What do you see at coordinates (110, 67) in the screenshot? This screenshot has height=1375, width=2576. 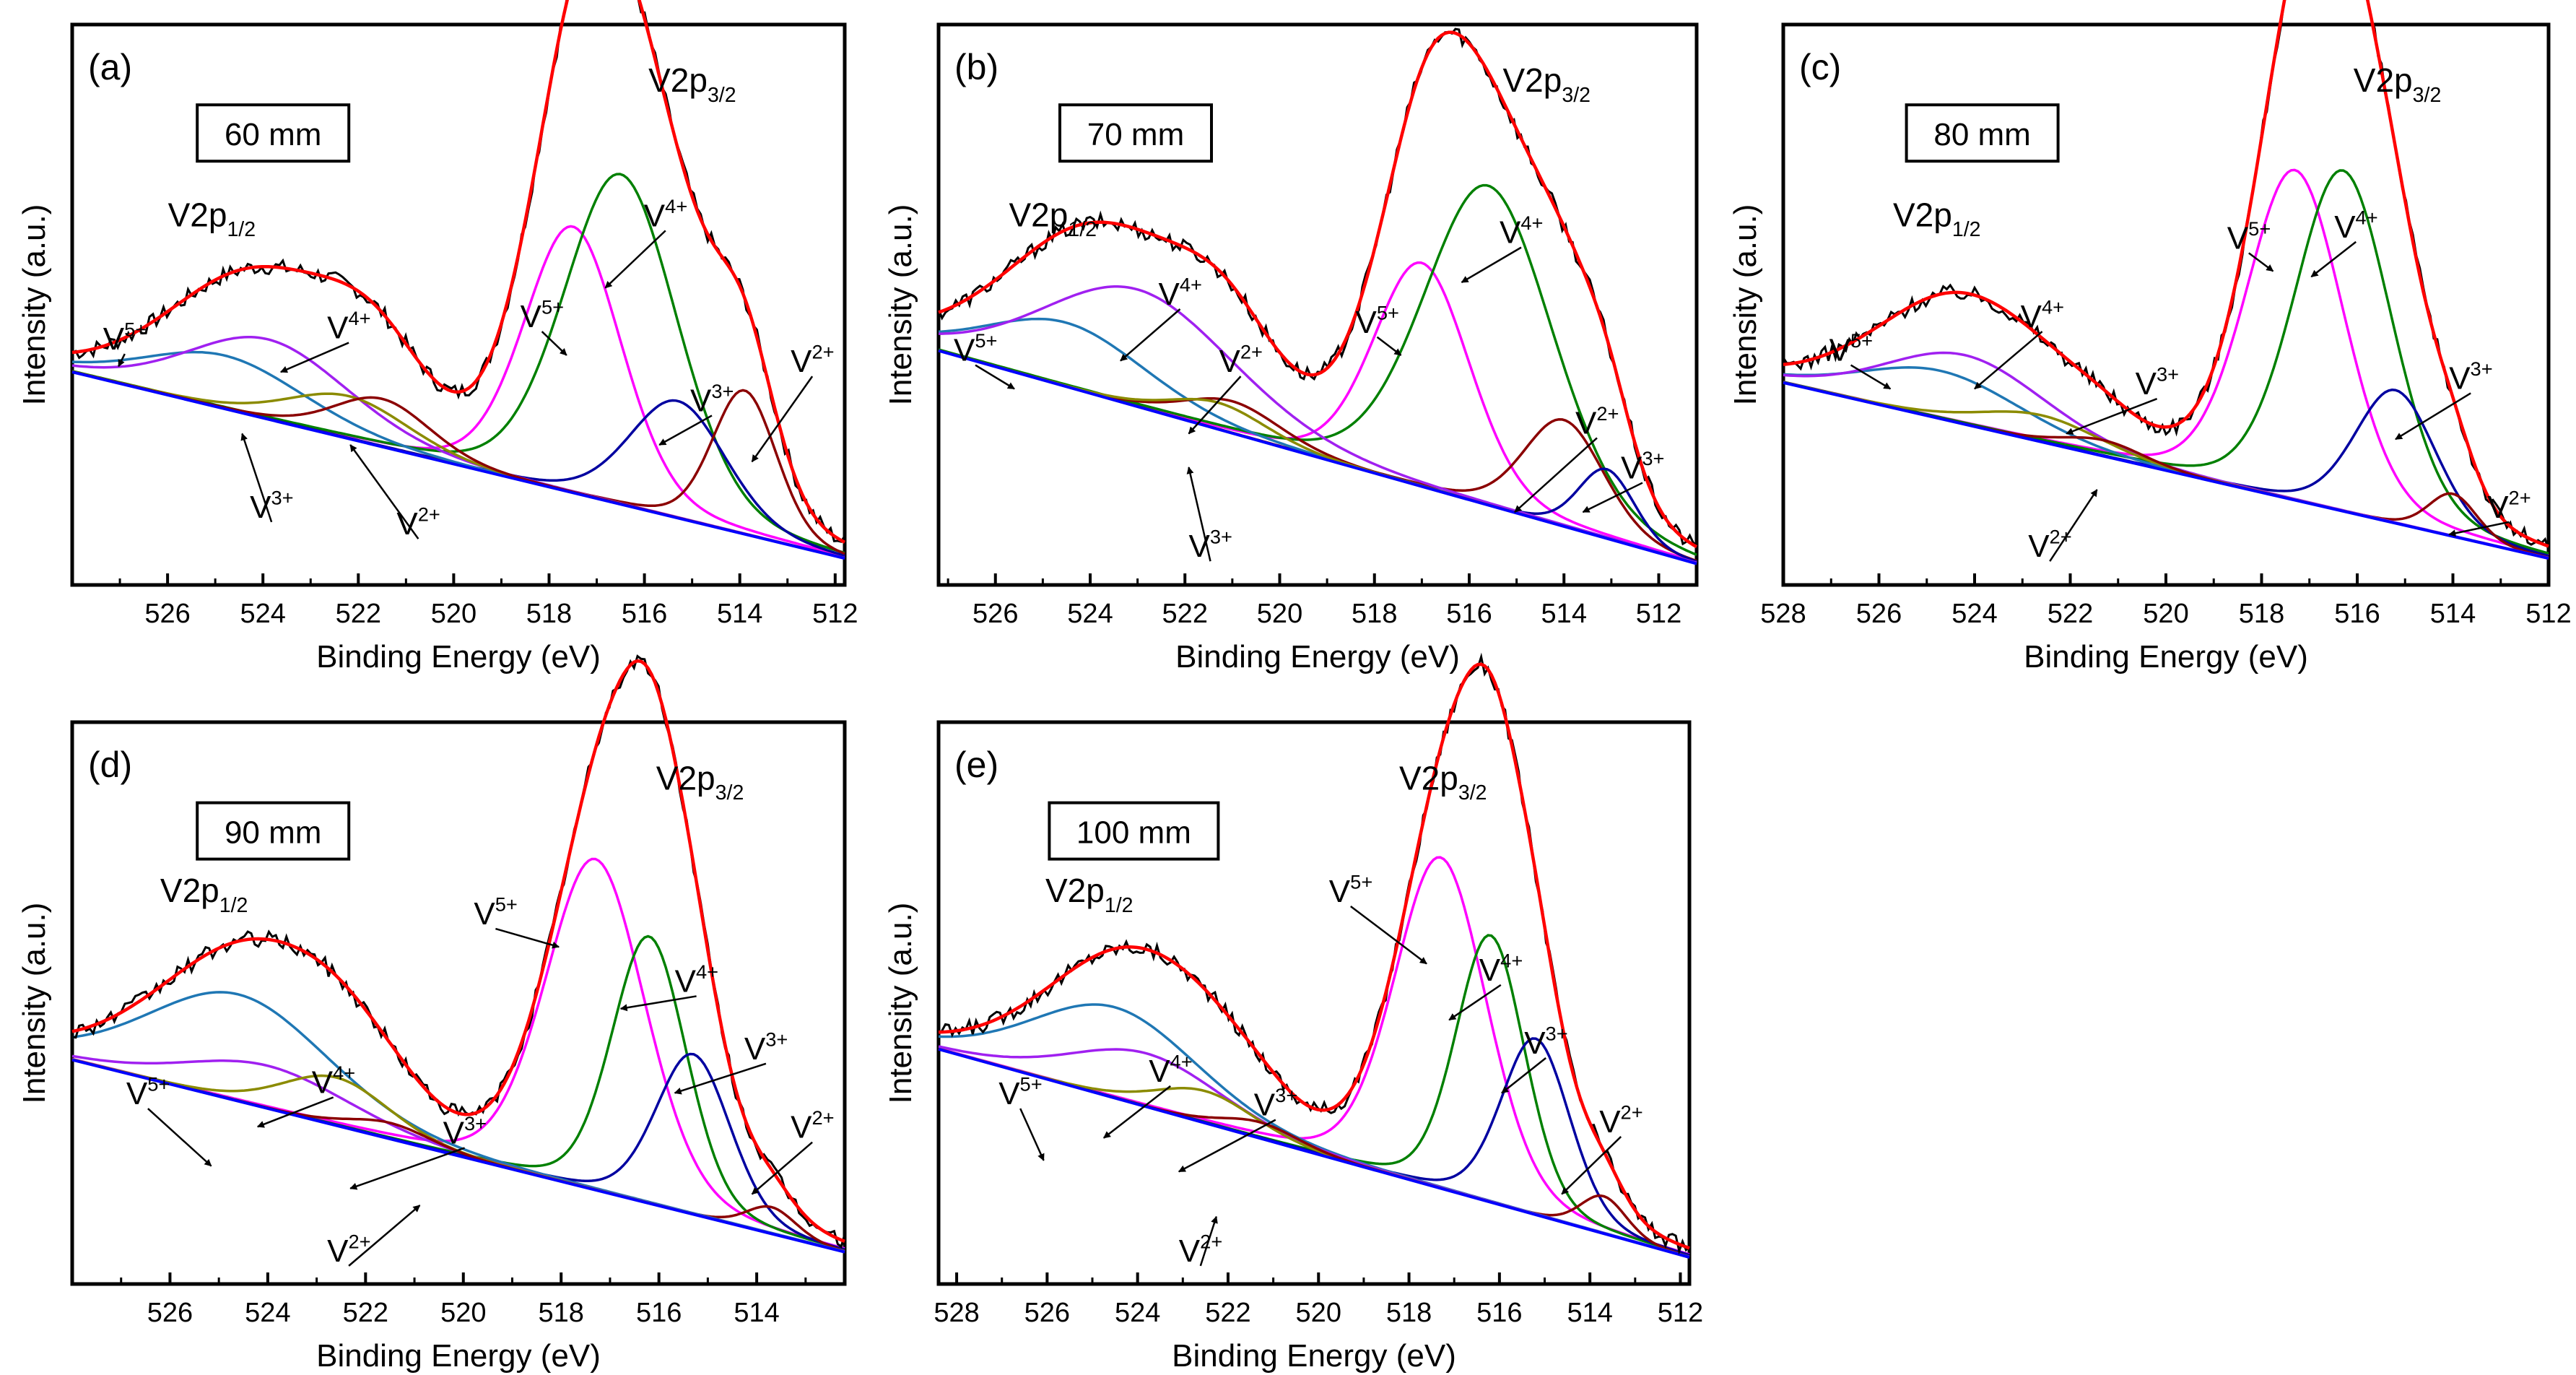 I see `panel-letter: (a)` at bounding box center [110, 67].